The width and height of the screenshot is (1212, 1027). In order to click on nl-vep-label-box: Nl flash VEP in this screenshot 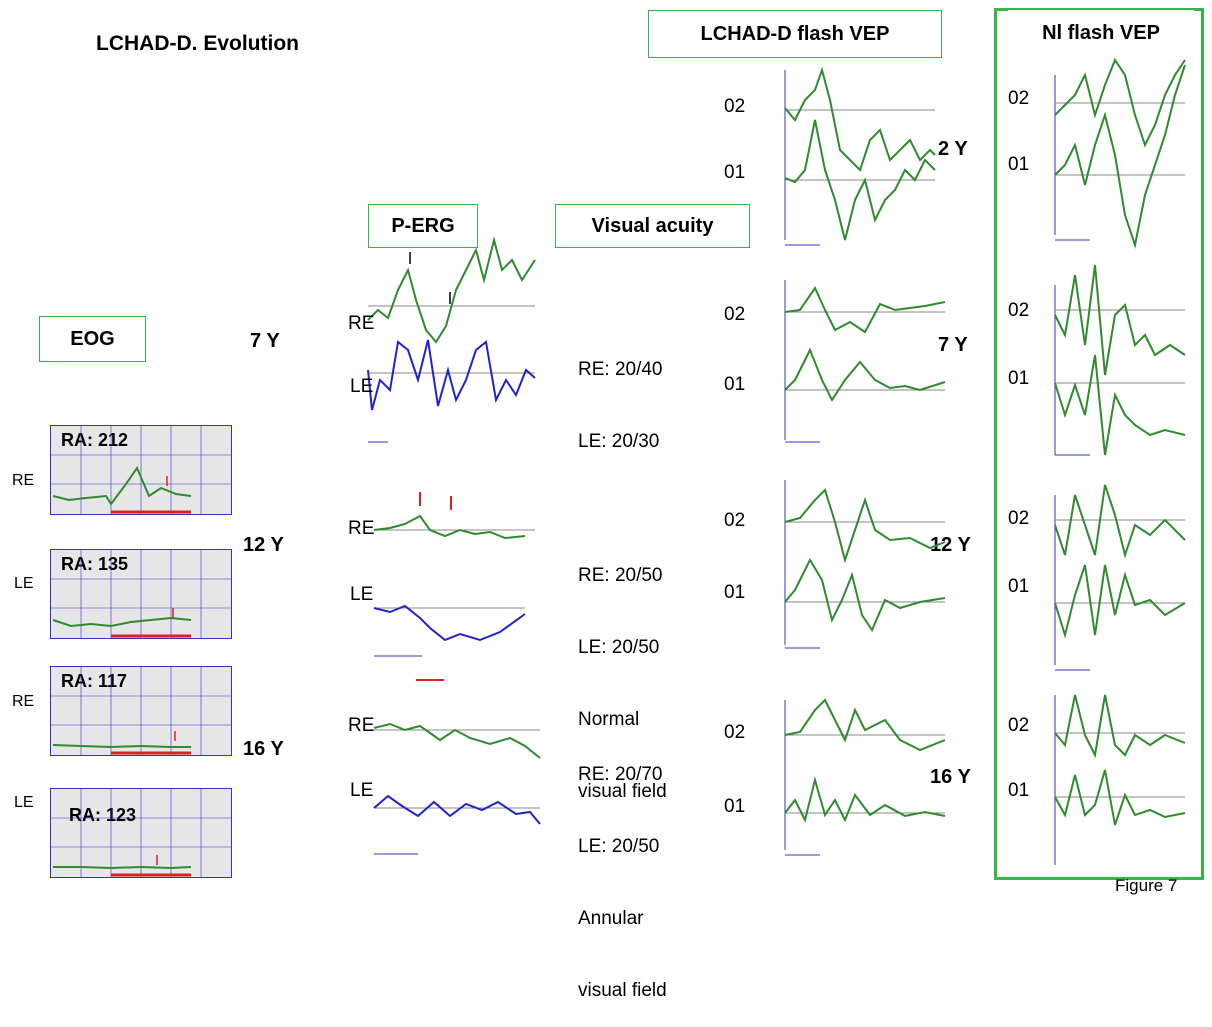, I will do `click(1101, 33)`.